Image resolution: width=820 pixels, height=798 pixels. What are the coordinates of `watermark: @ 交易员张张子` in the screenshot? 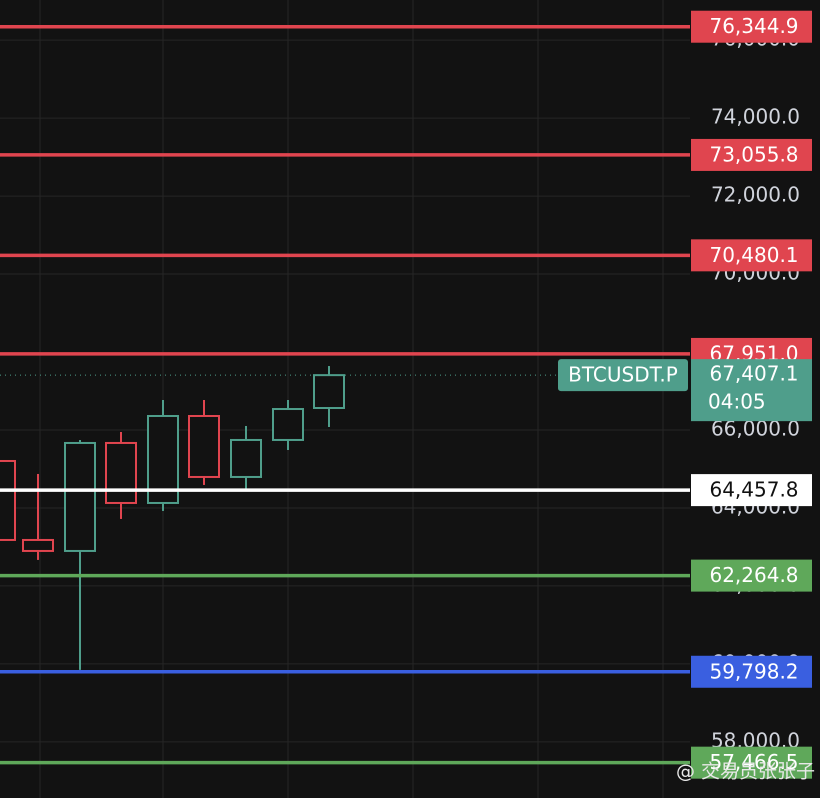 It's located at (745, 772).